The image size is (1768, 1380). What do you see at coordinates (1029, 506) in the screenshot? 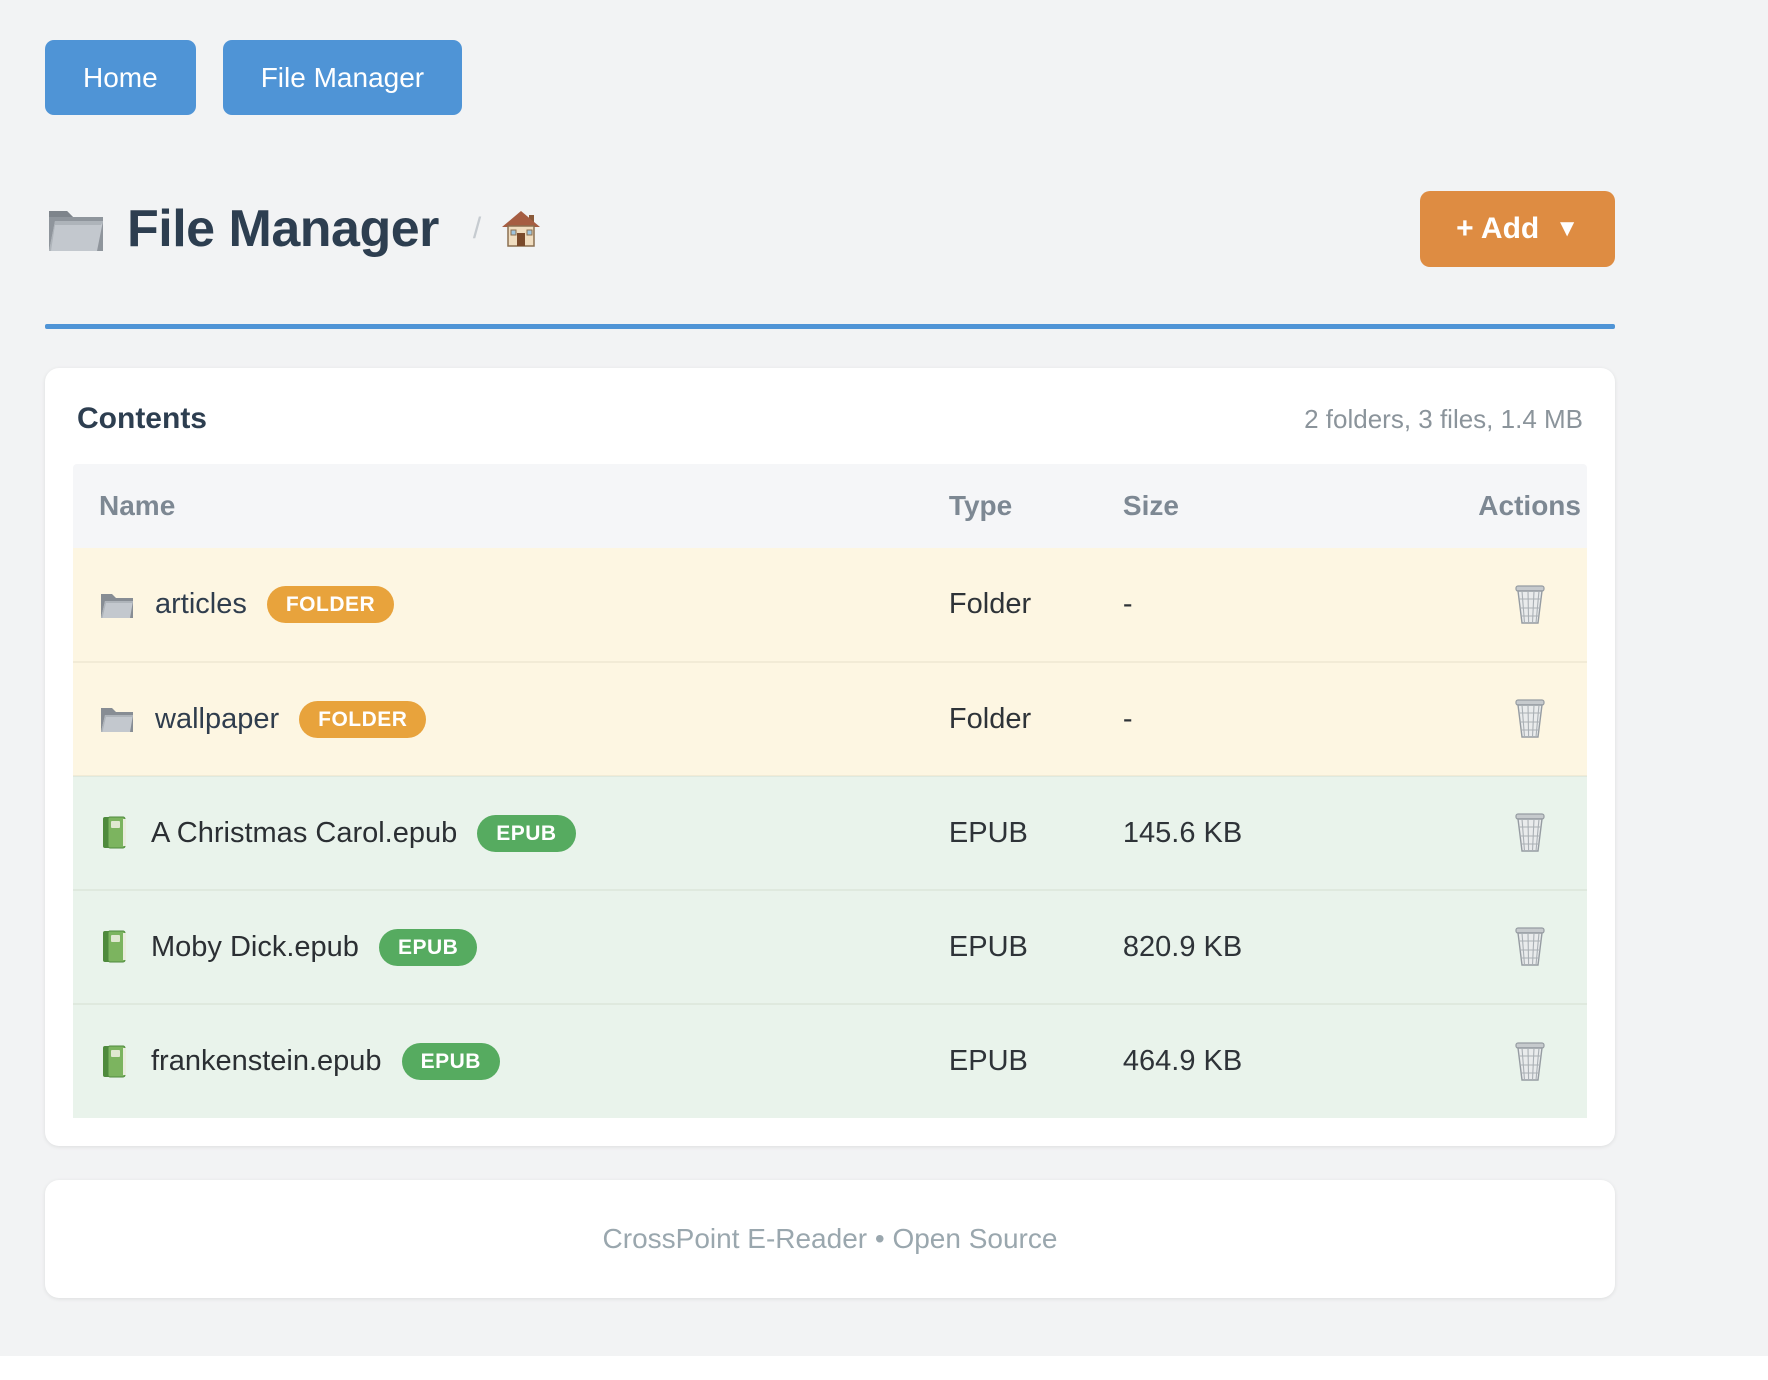
I see `column-header-type: Type` at bounding box center [1029, 506].